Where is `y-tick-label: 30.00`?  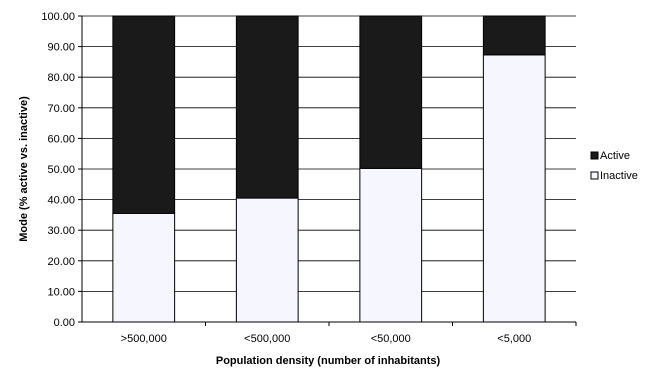
y-tick-label: 30.00 is located at coordinates (61, 231).